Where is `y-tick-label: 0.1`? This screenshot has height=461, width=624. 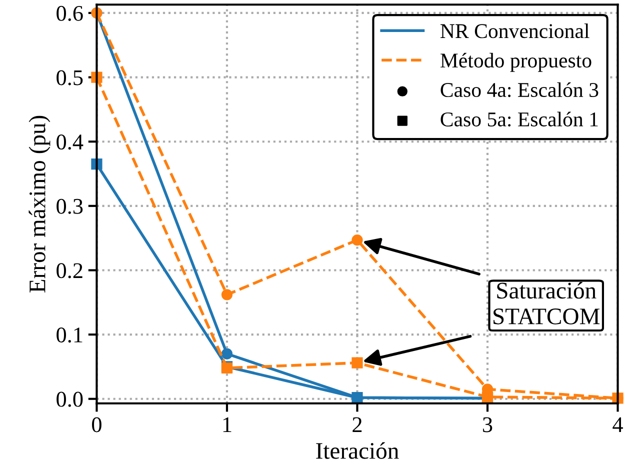 y-tick-label: 0.1 is located at coordinates (69, 335).